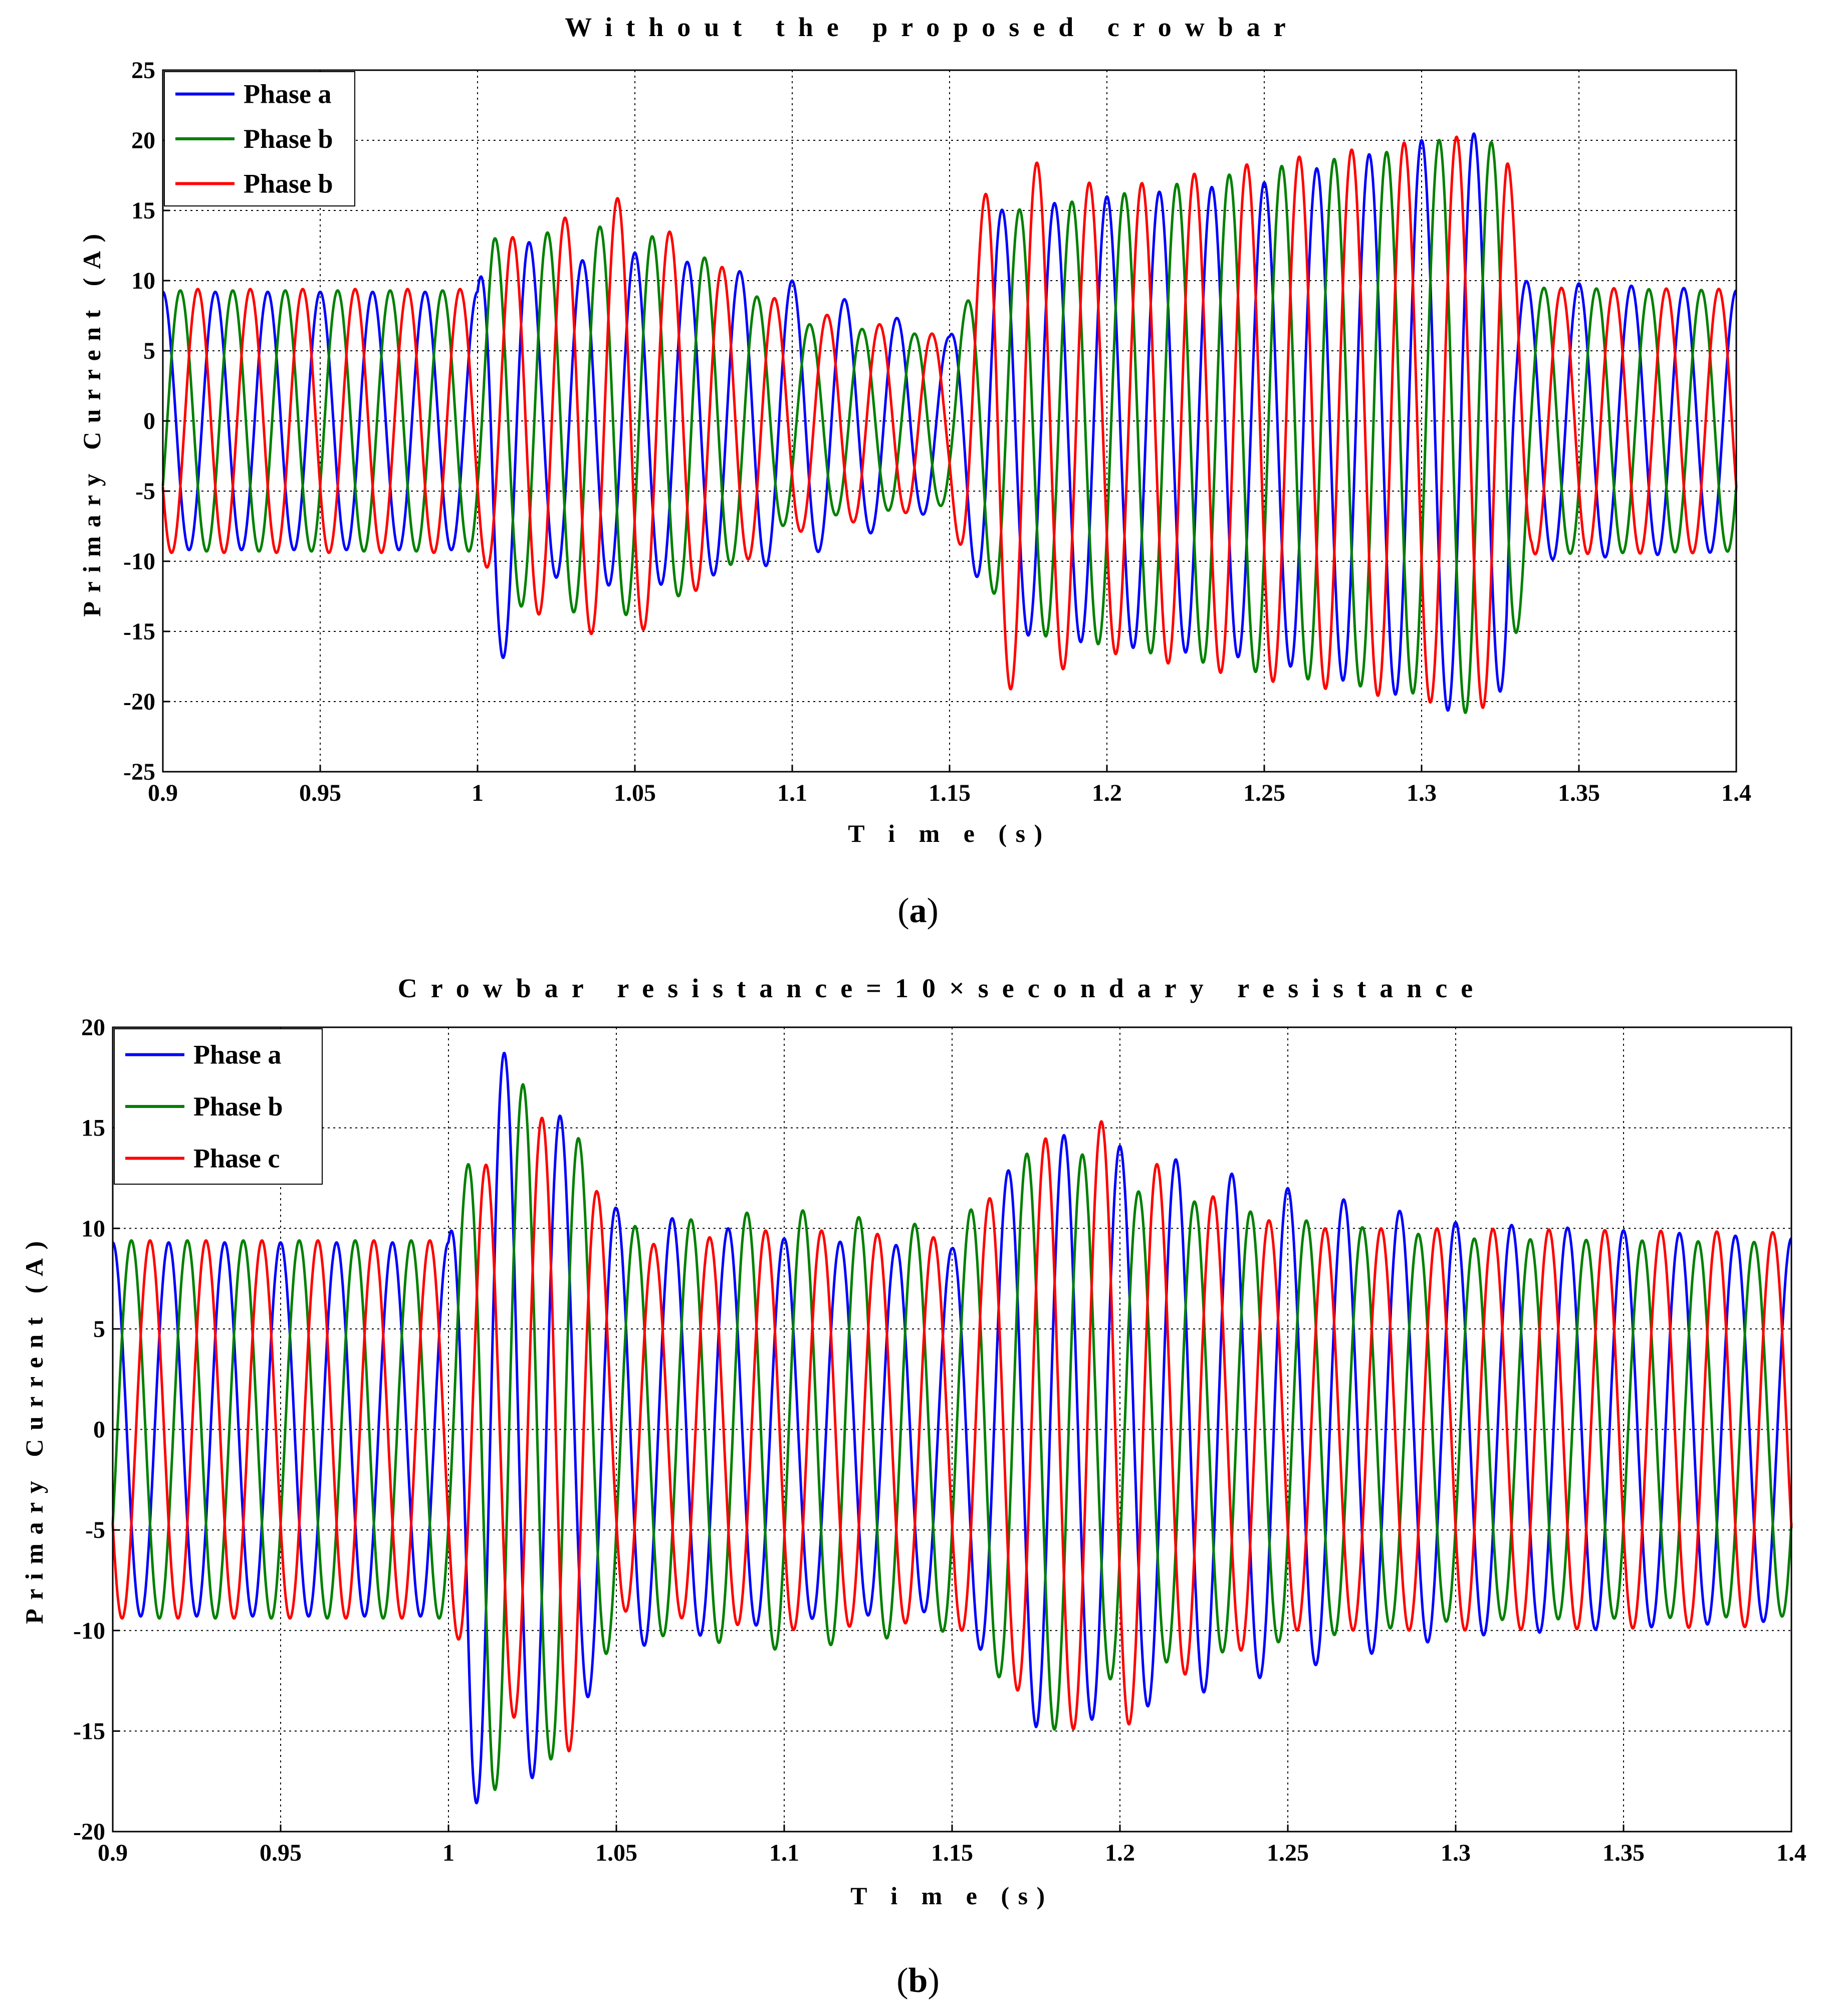  I want to click on panel-b-legend: Phase a Phase b Phase c, so click(219, 1106).